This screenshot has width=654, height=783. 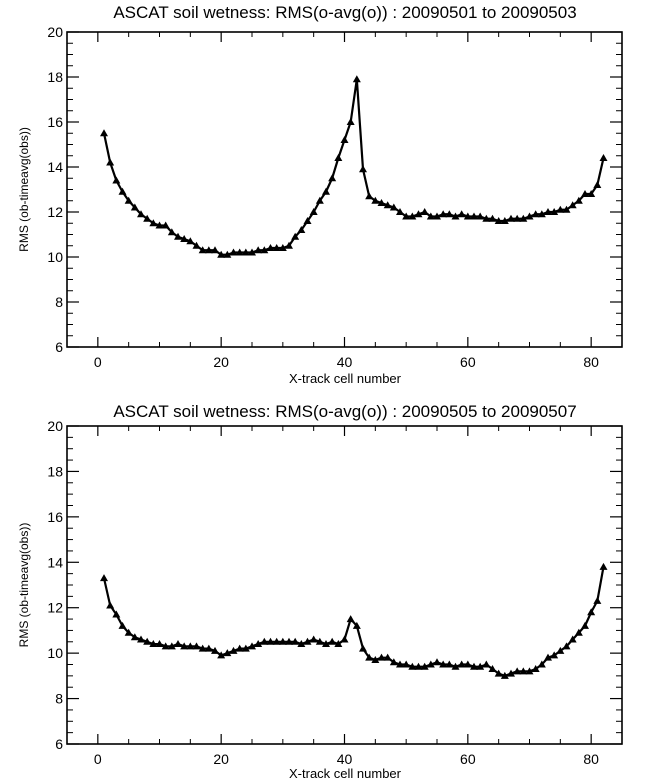 I want to click on y-tick-label: 20, so click(x=55, y=426).